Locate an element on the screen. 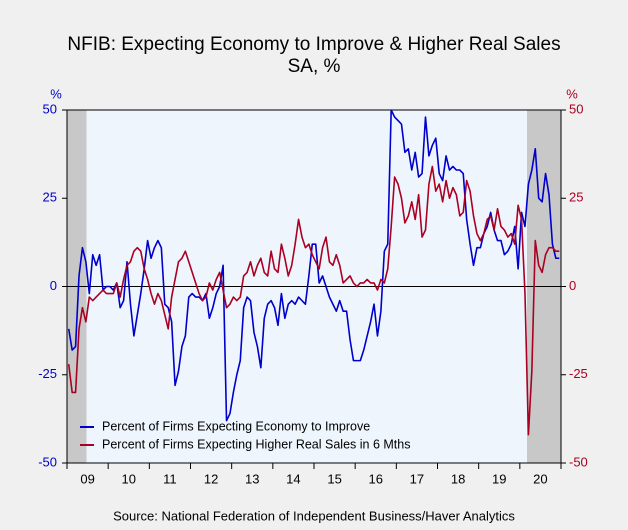  x-tick-label: 16 is located at coordinates (376, 478).